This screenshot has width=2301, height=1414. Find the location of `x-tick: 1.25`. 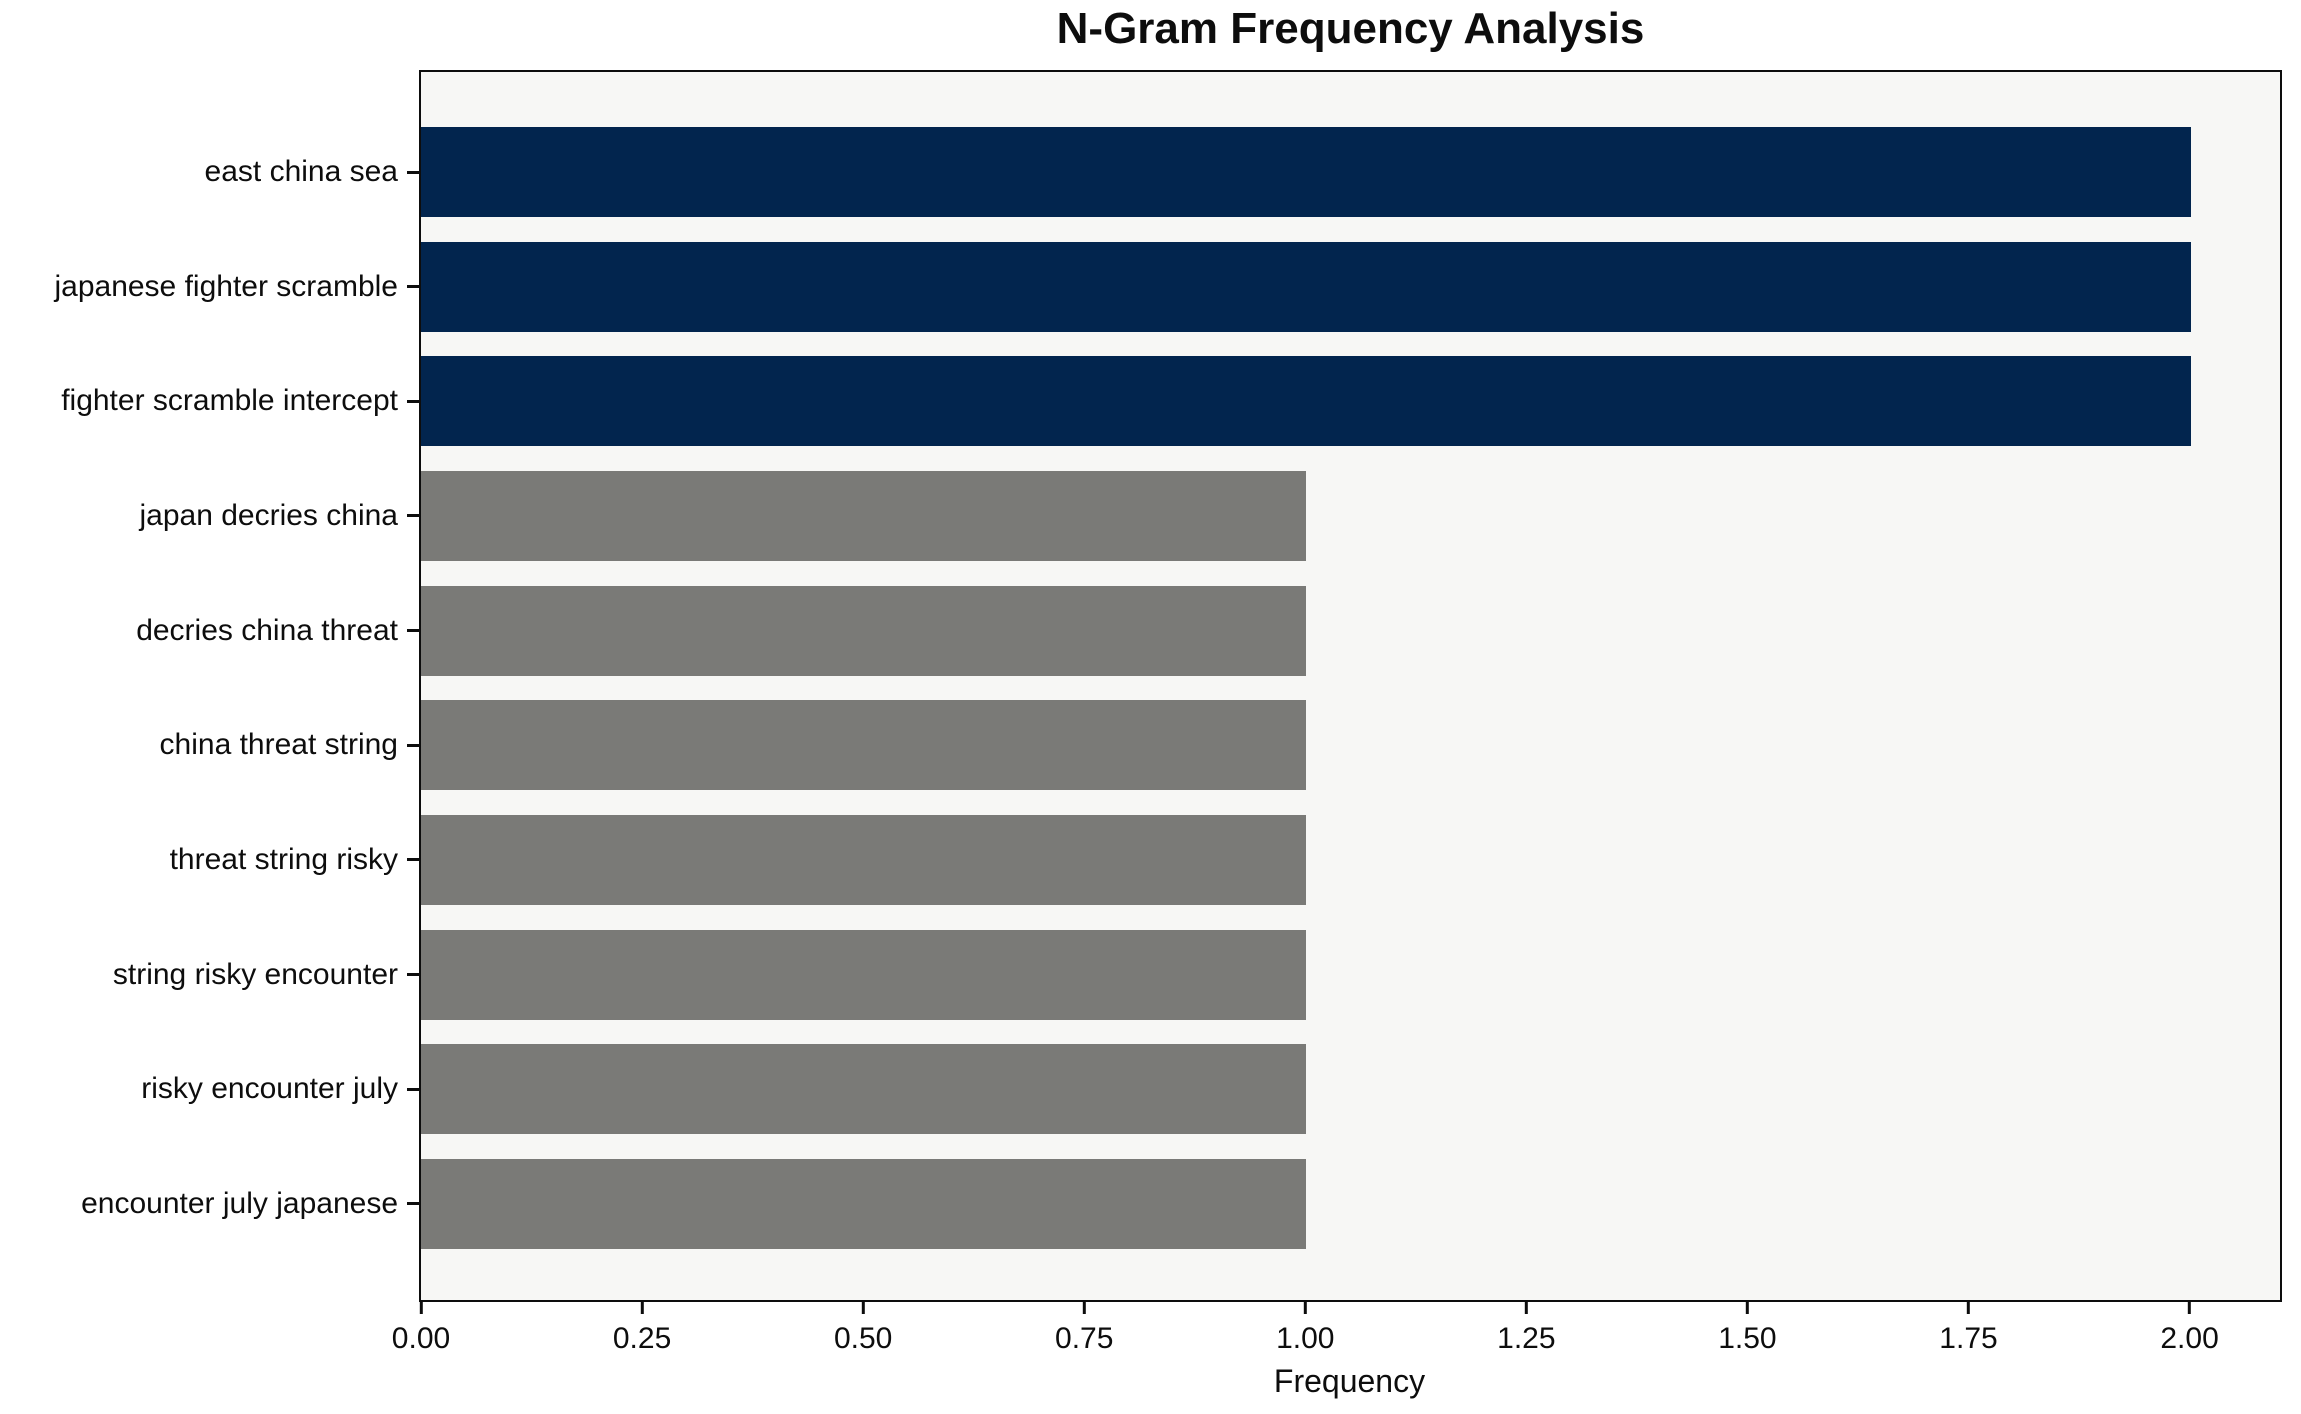

x-tick: 1.25 is located at coordinates (1526, 1329).